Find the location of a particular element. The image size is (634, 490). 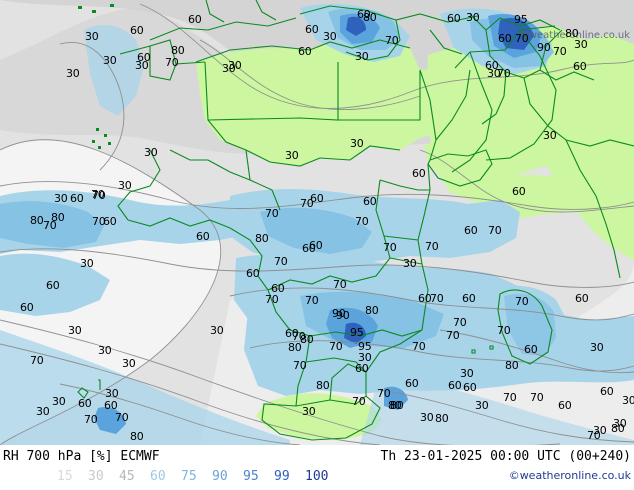

map-watermark: ©weatheronline.co.uk is located at coordinates (574, 35).